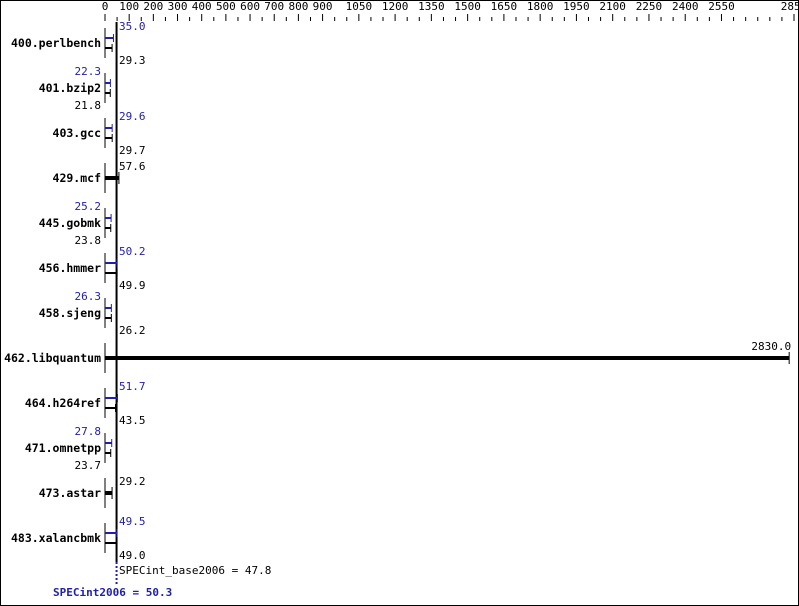 This screenshot has width=799, height=606. I want to click on peak-value-label: 29.6, so click(132, 116).